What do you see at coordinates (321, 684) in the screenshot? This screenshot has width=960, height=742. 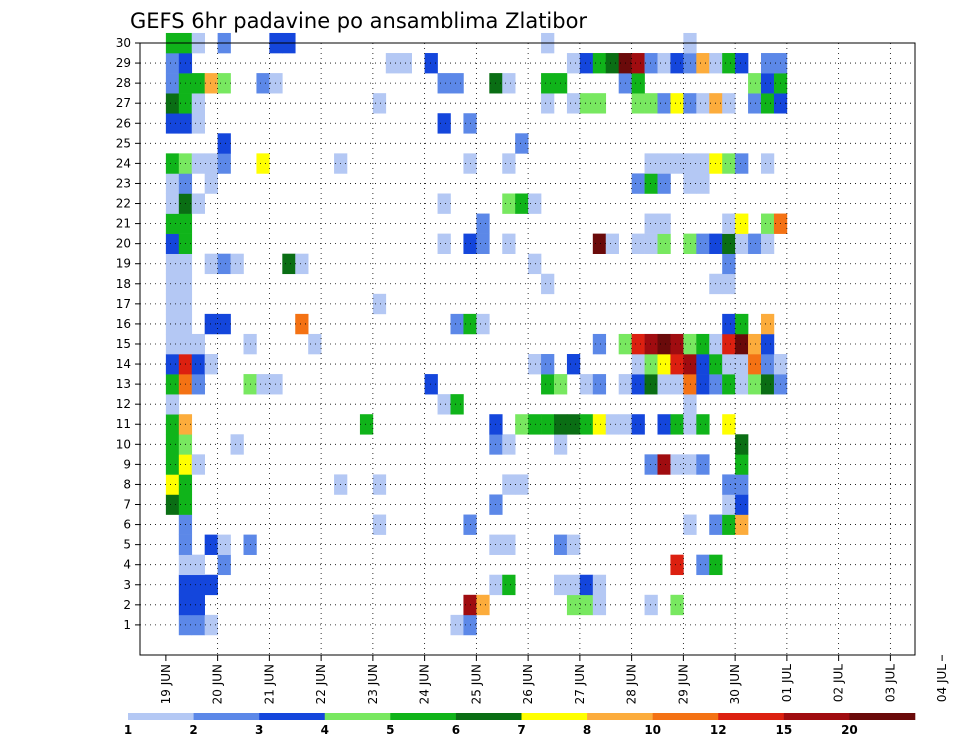 I see `x-tick-label: 22 JUN` at bounding box center [321, 684].